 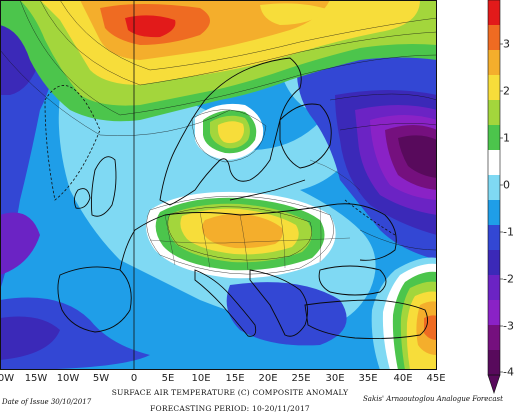 I want to click on minus-2-5-sw, so click(x=20, y=243).